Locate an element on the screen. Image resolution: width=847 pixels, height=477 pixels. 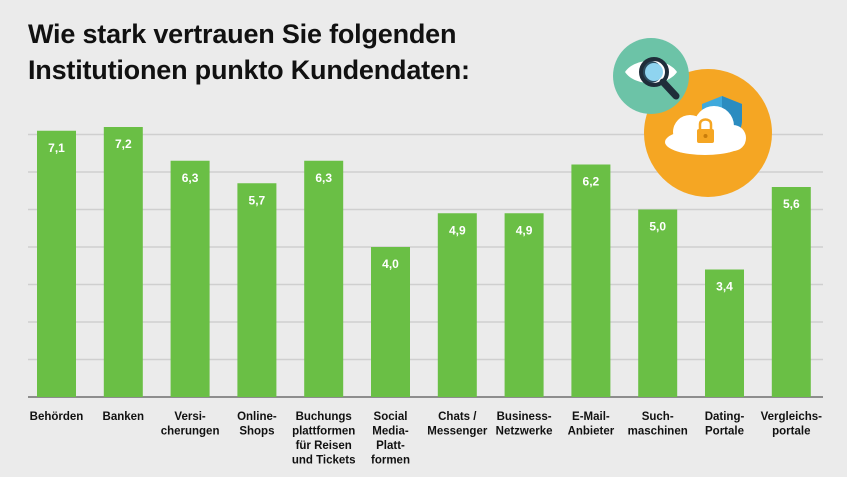
category-label-line: portale is located at coordinates (791, 432).